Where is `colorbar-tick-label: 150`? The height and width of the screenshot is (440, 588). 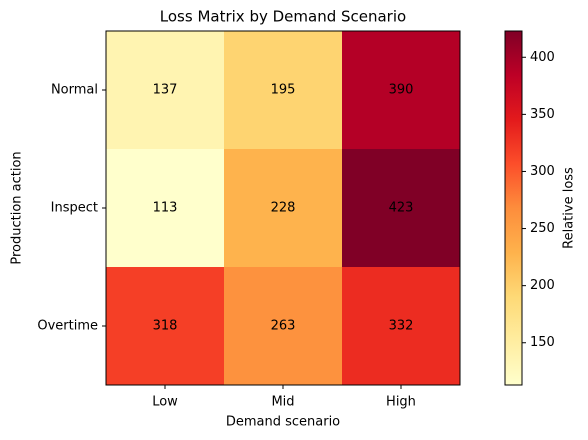
colorbar-tick-label: 150 is located at coordinates (542, 342).